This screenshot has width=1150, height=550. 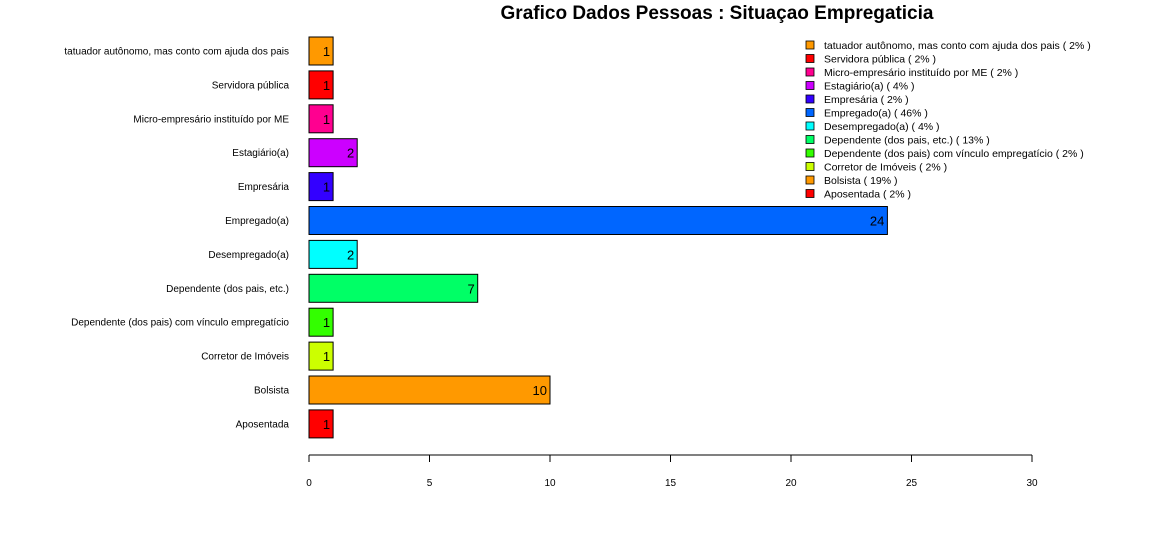 What do you see at coordinates (912, 483) in the screenshot?
I see `x-tick-label: 25` at bounding box center [912, 483].